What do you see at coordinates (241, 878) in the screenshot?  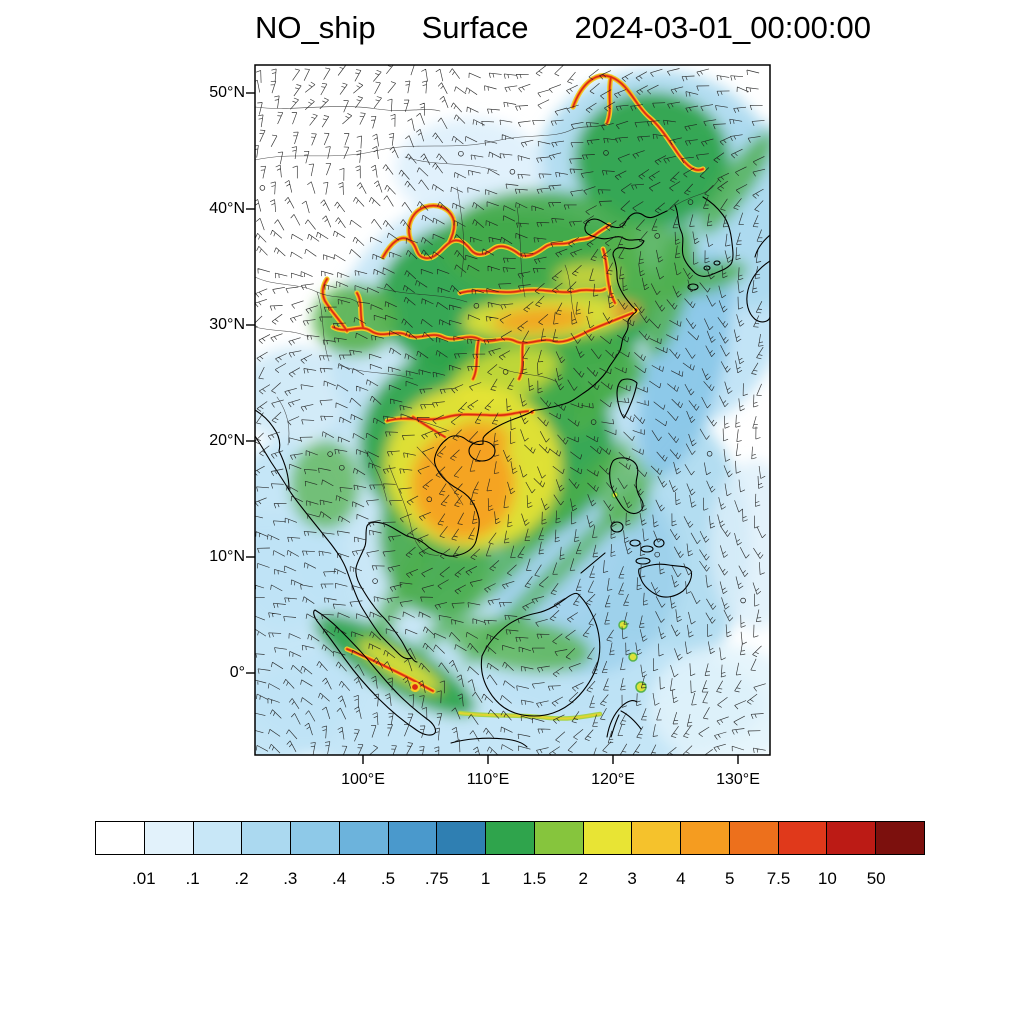 I see `colorbar-tick-label: .2` at bounding box center [241, 878].